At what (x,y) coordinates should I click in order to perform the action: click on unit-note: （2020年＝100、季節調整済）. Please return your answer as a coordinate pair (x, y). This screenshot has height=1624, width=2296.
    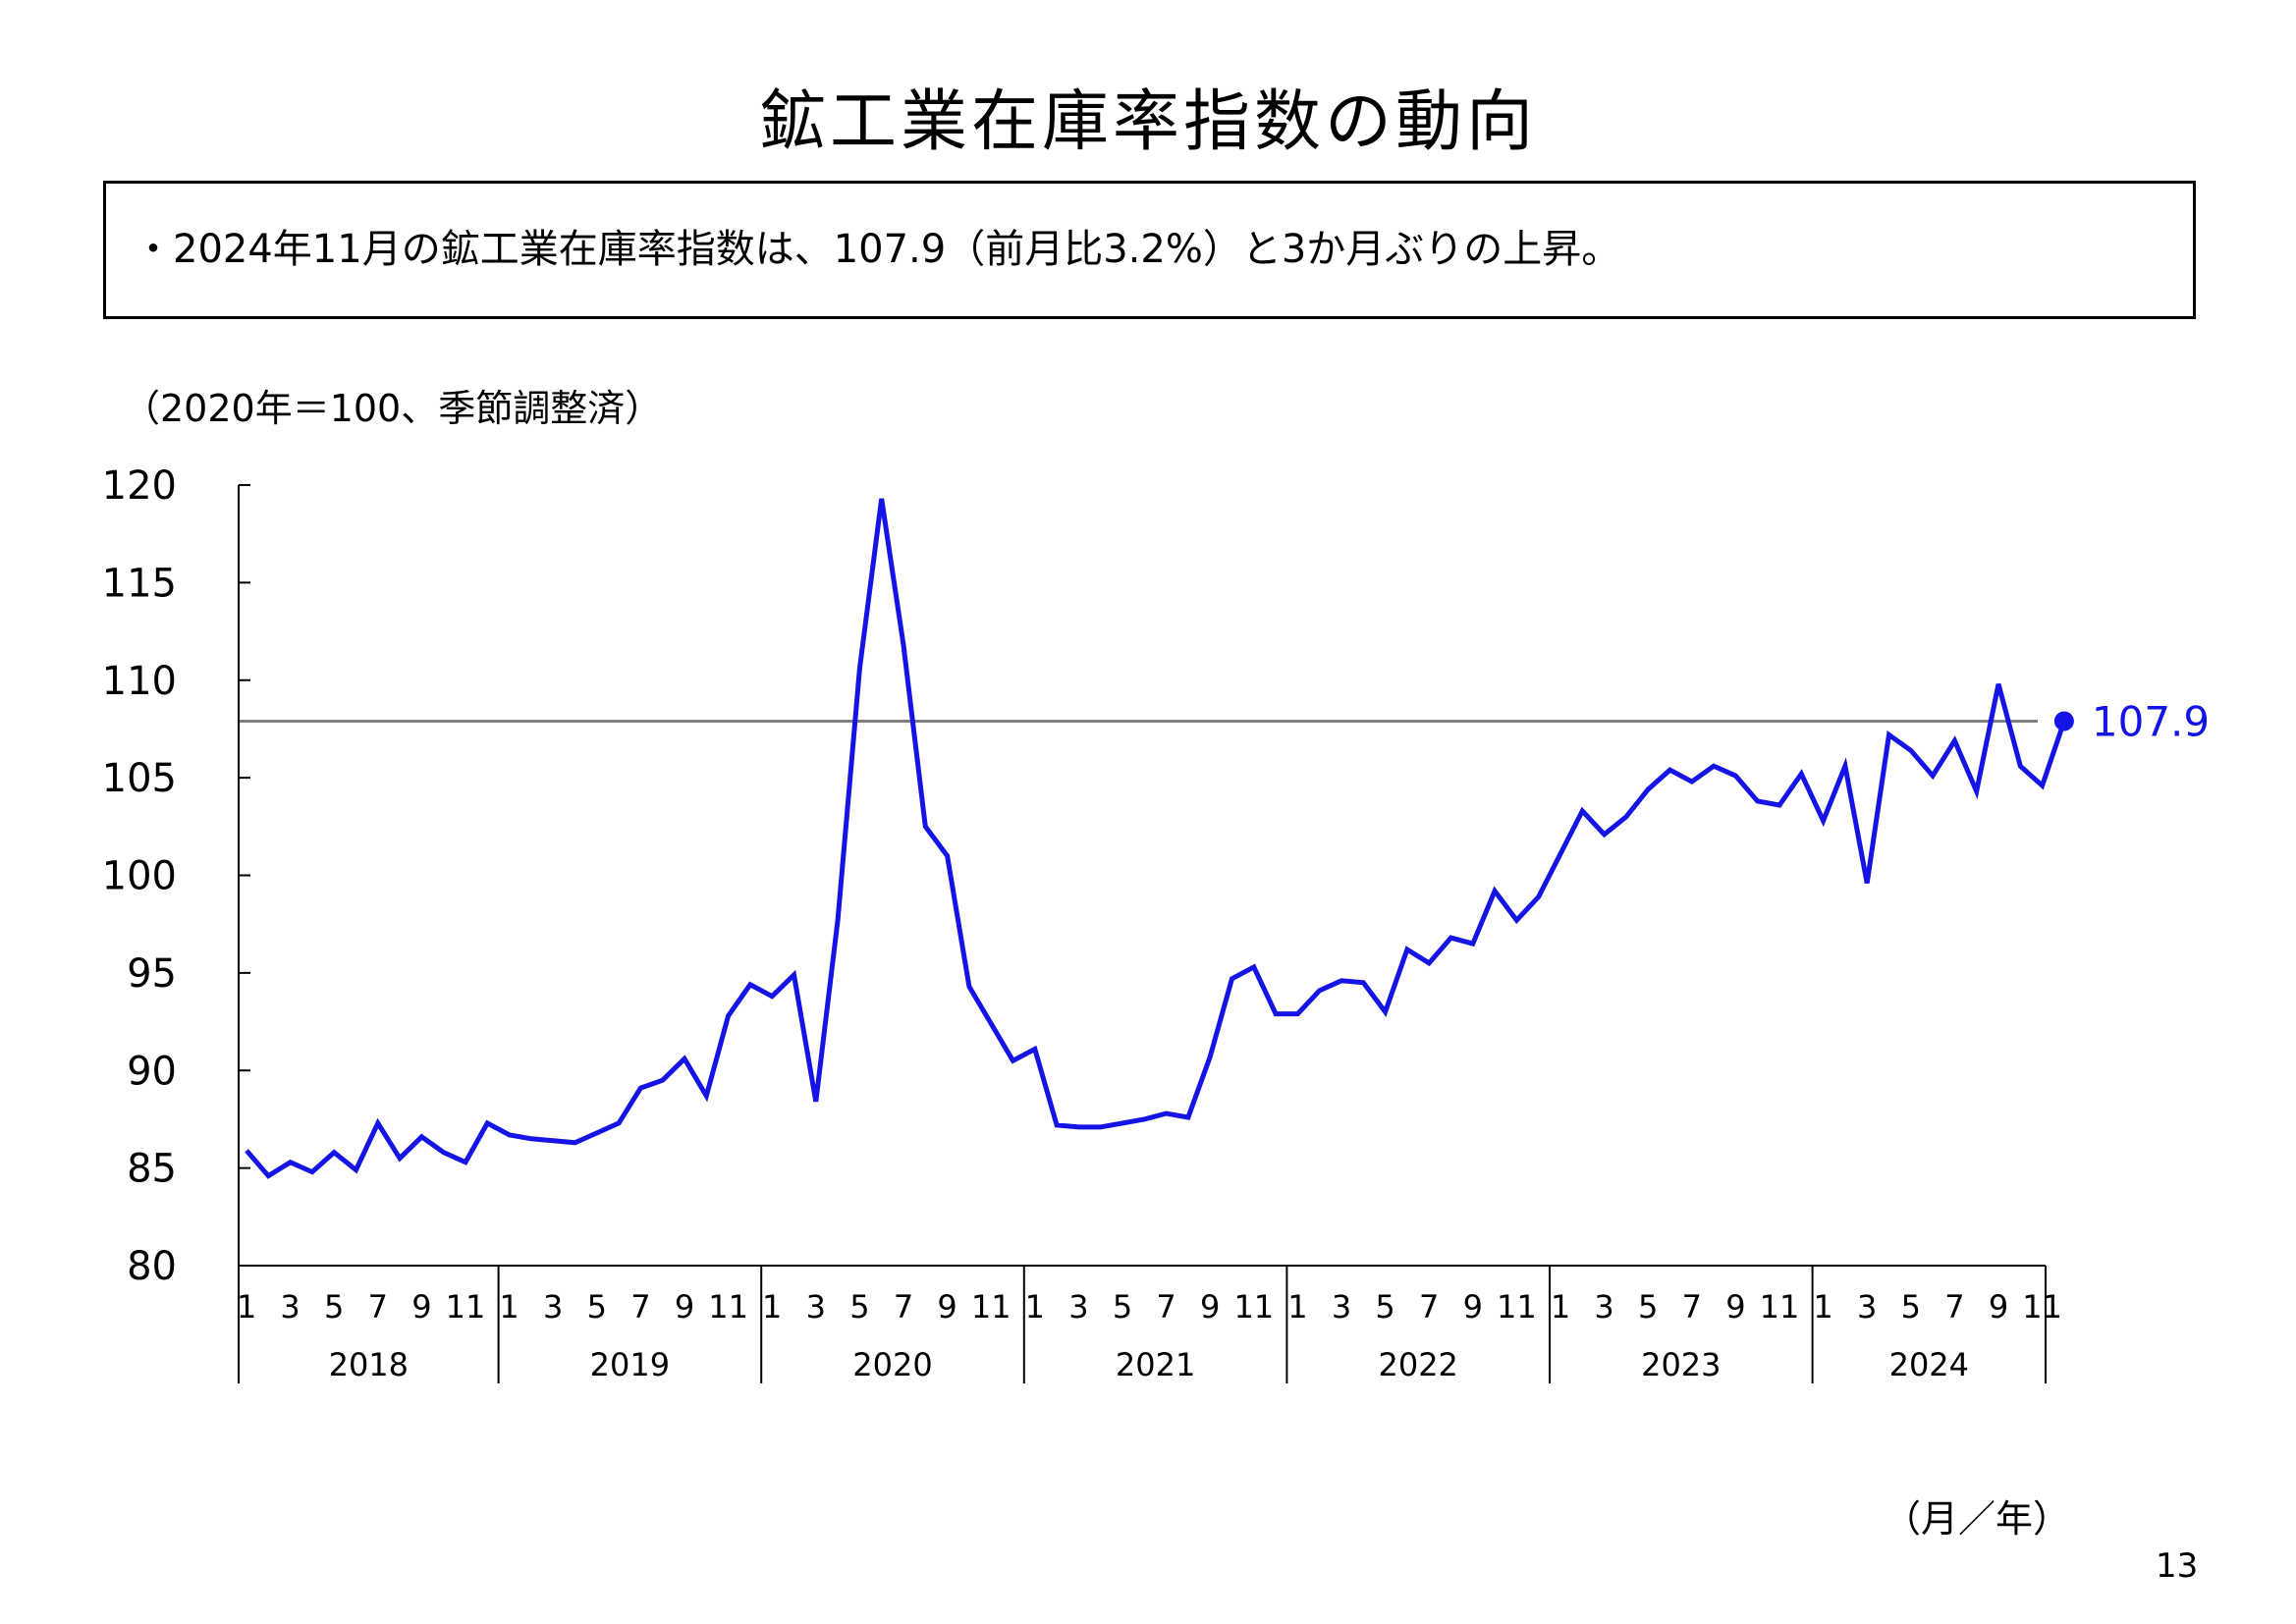
    Looking at the image, I should click on (393, 408).